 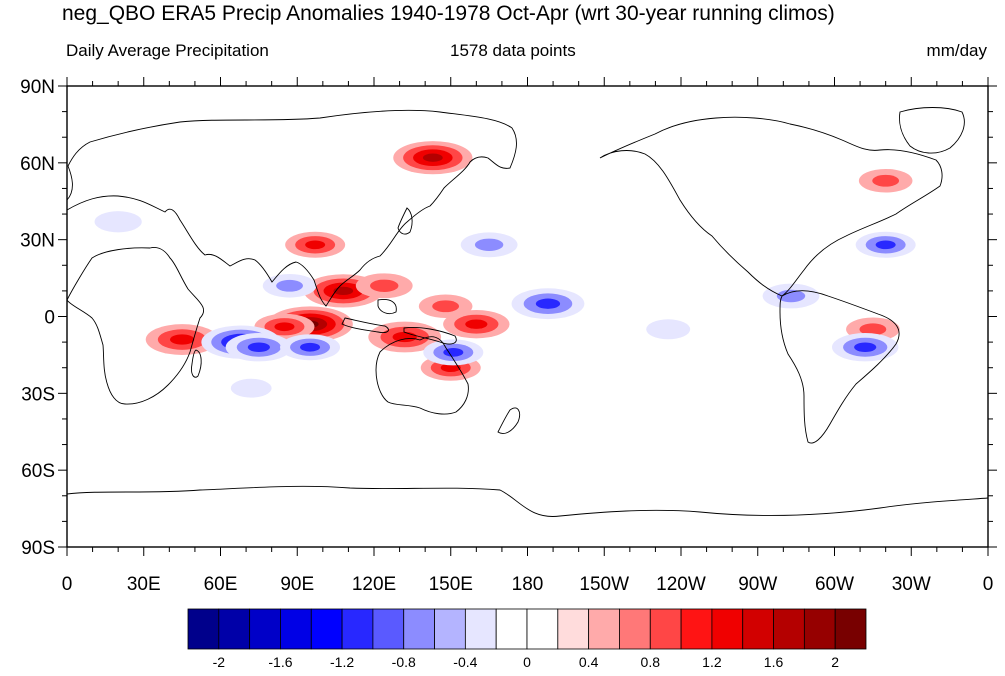 I want to click on lat-tick-label: 30N, so click(x=37, y=241).